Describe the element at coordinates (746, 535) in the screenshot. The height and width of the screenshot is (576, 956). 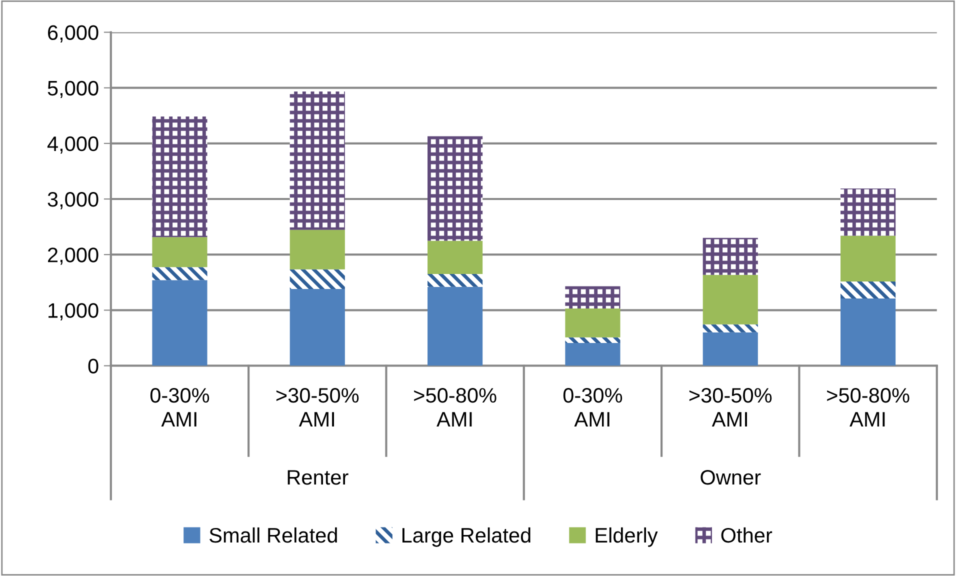
I see `legend-label: Other` at that location.